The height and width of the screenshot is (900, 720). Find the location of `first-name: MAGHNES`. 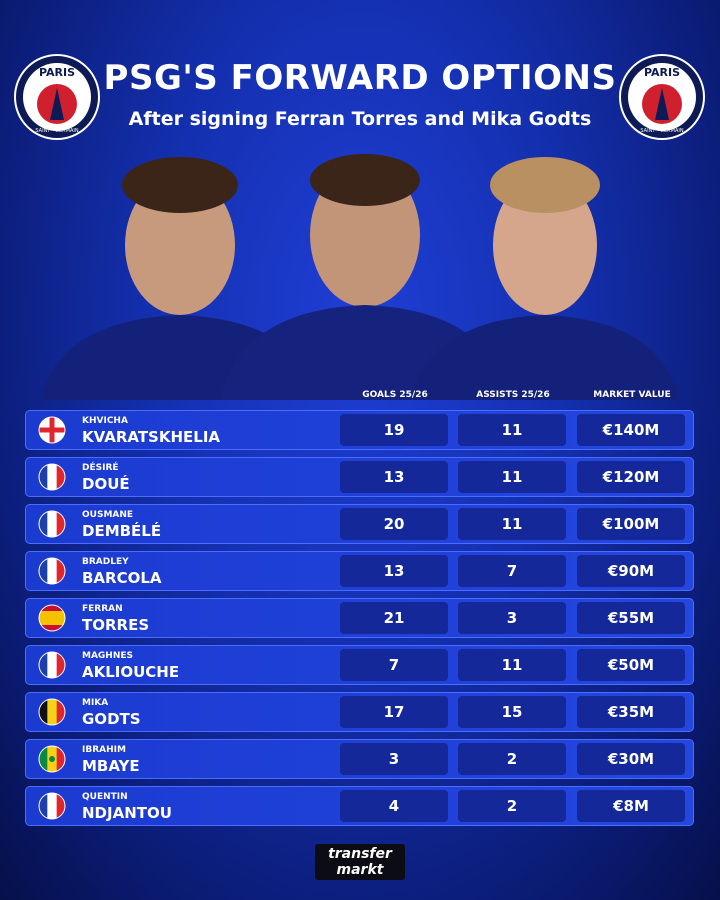

first-name: MAGHNES is located at coordinates (108, 656).